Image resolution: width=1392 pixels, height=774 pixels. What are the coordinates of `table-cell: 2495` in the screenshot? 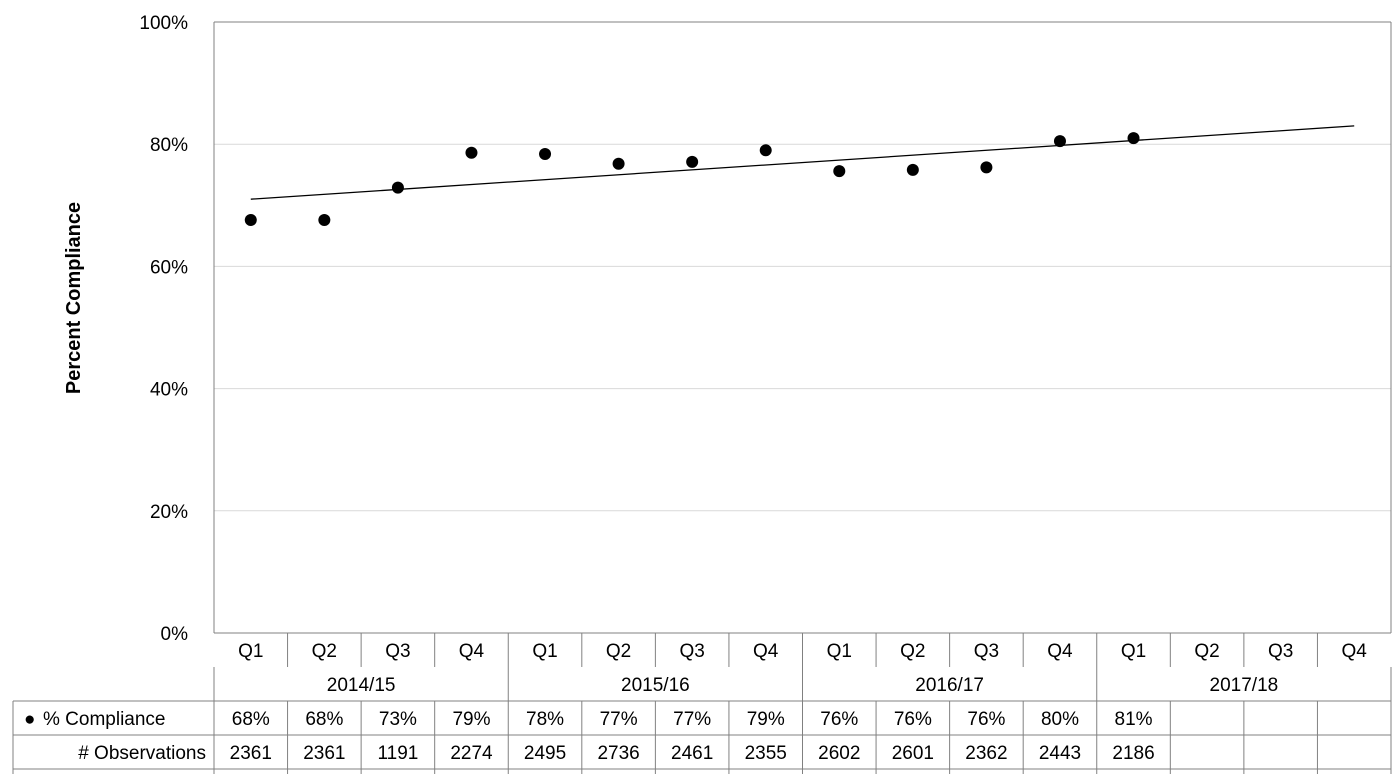 It's located at (545, 753).